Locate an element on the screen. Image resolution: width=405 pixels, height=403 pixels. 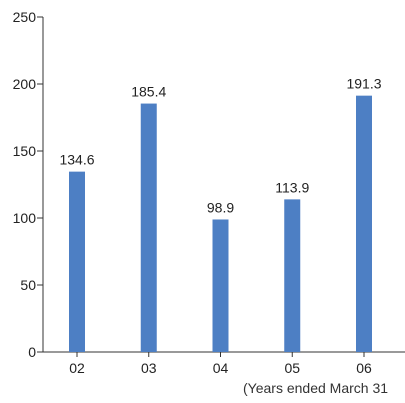
y-axis-ticks: 0 50 100 150 200 250 is located at coordinates (28, 184).